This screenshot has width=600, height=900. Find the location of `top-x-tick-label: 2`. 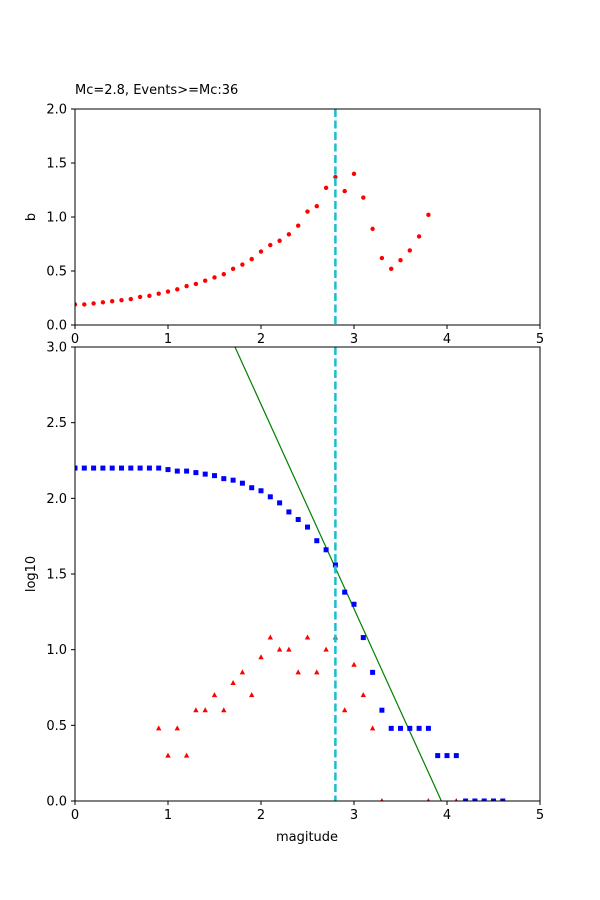

top-x-tick-label: 2 is located at coordinates (261, 339).